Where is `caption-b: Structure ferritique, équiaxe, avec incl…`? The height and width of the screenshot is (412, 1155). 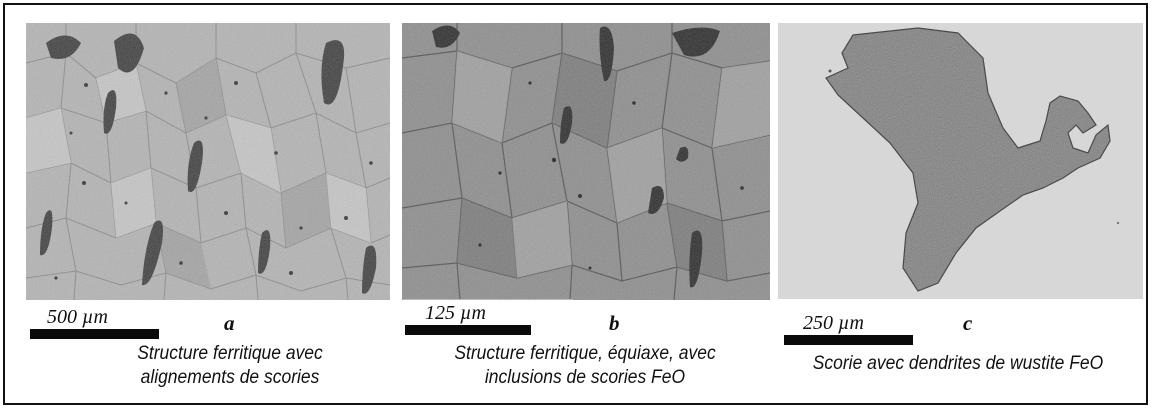 caption-b: Structure ferritique, équiaxe, avec incl… is located at coordinates (585, 366).